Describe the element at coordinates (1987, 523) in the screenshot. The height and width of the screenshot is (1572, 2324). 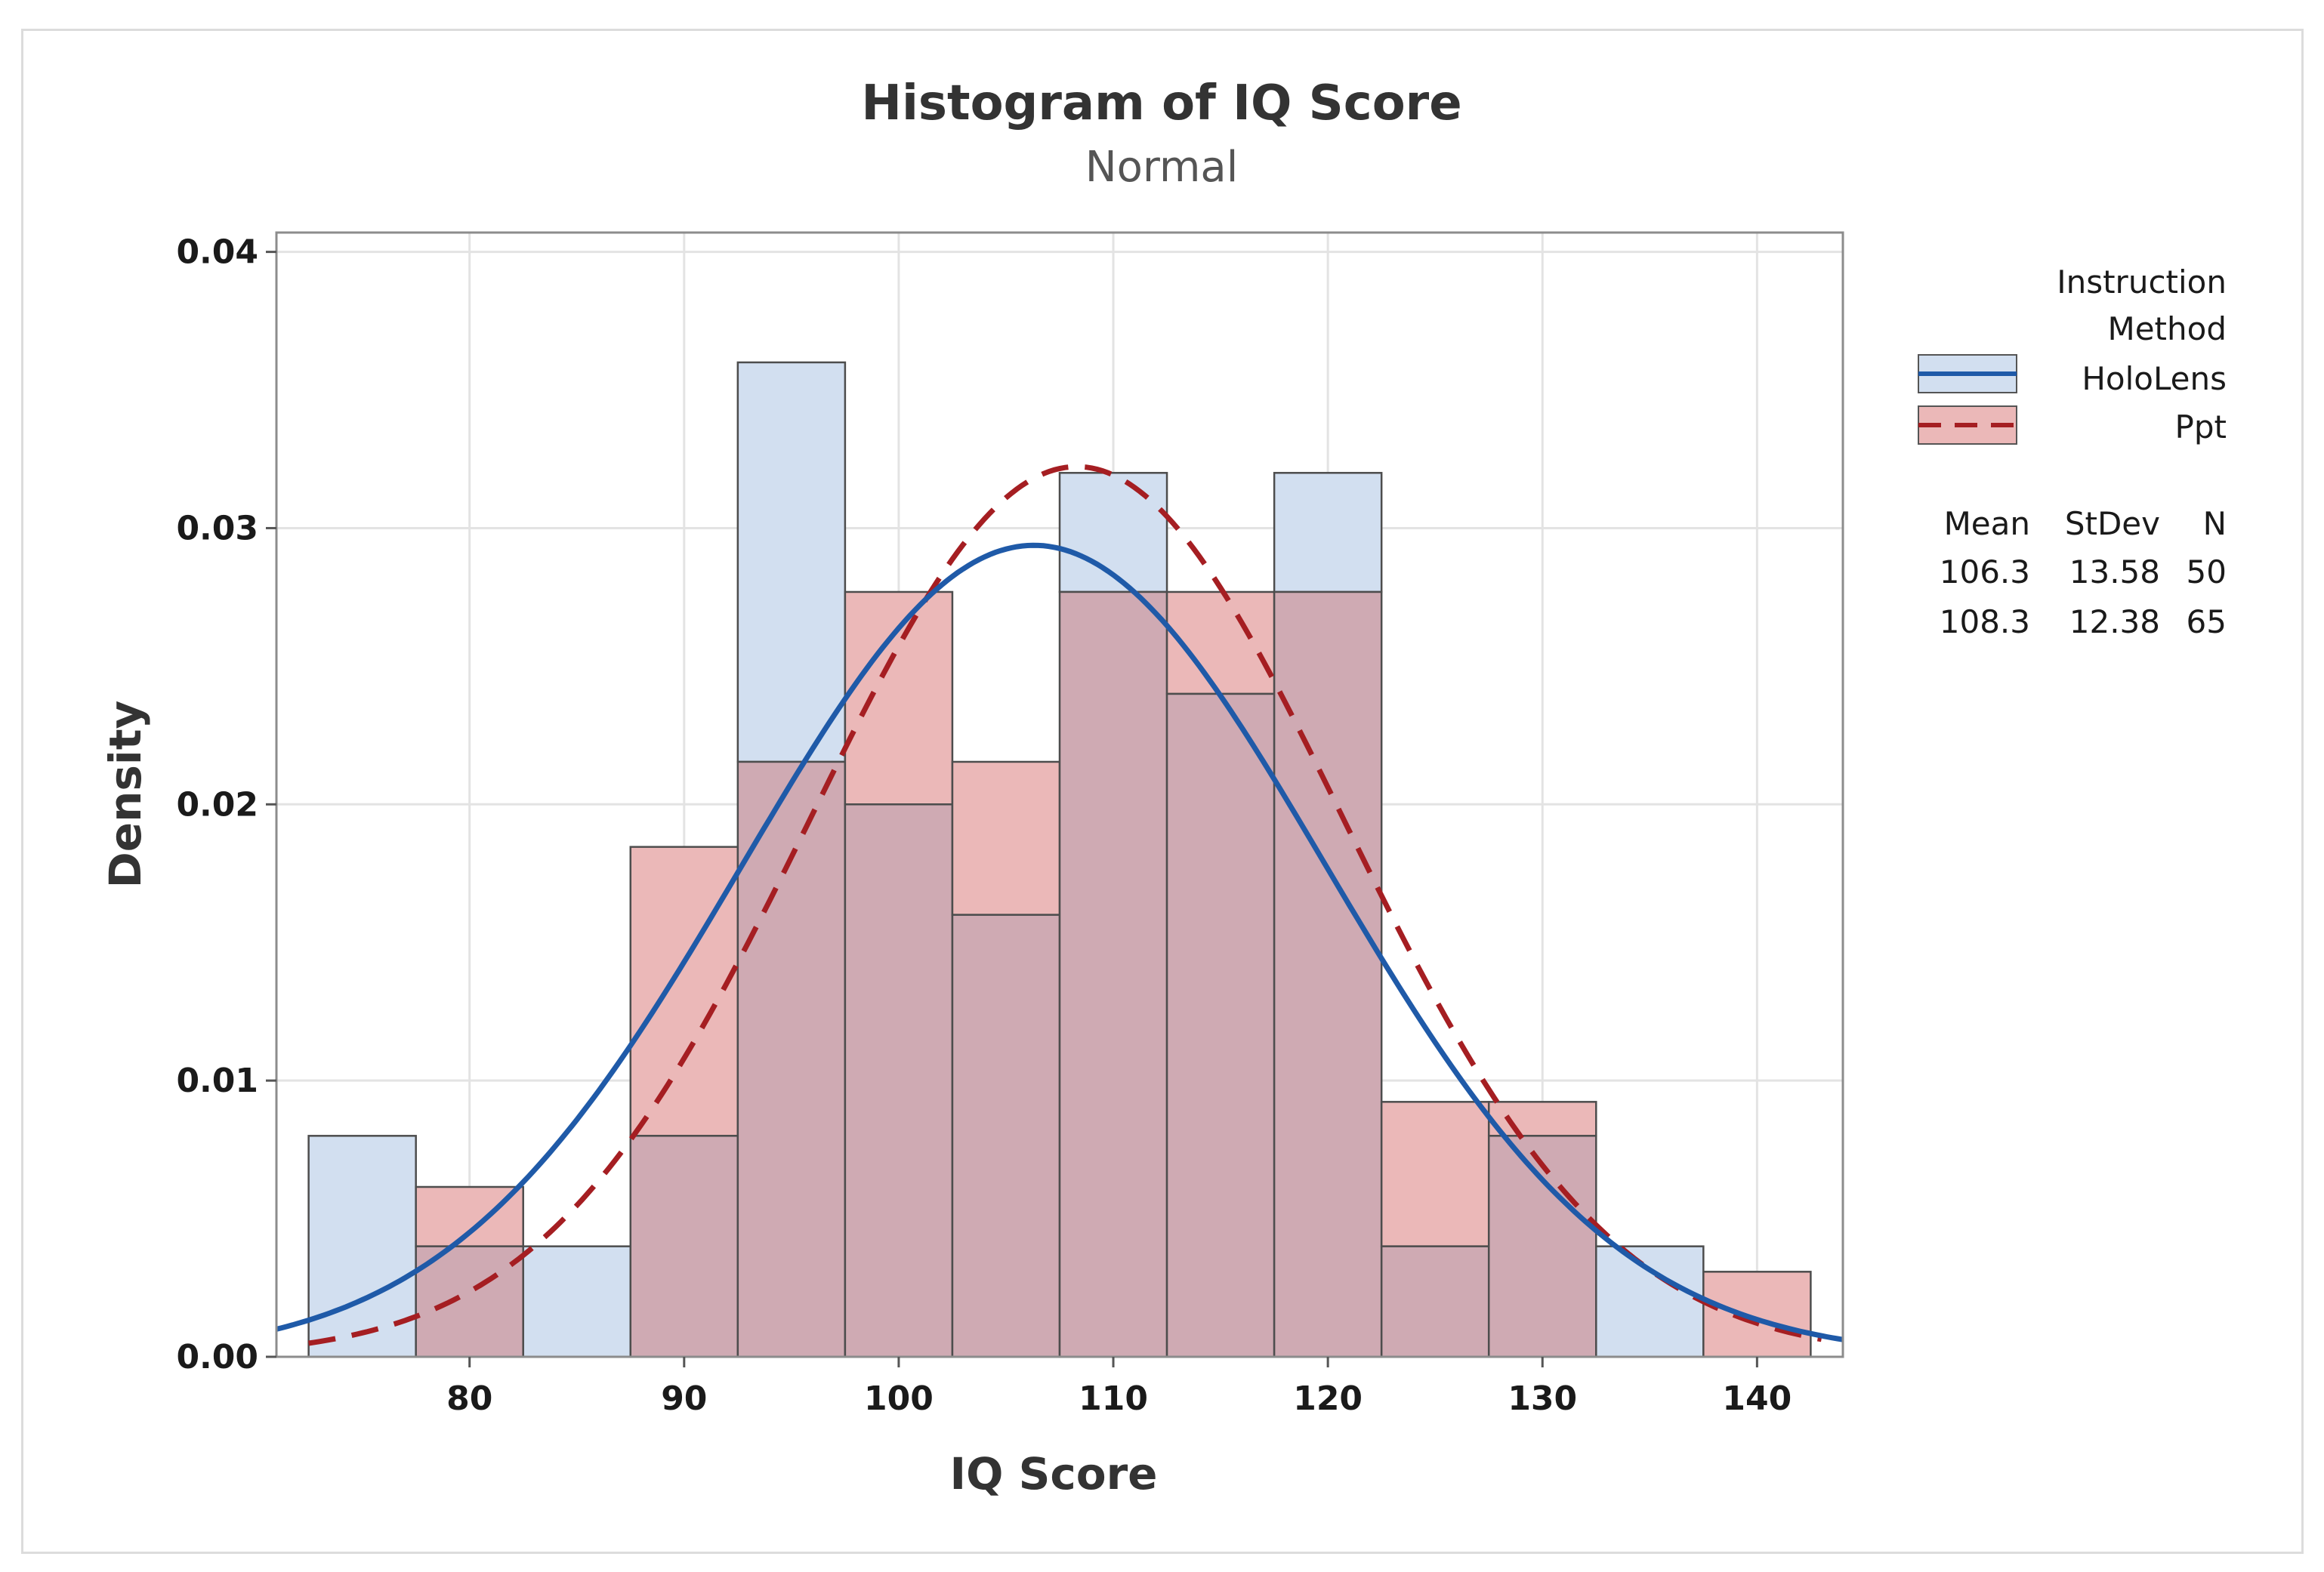
I see `stats-header-mean: Mean` at that location.